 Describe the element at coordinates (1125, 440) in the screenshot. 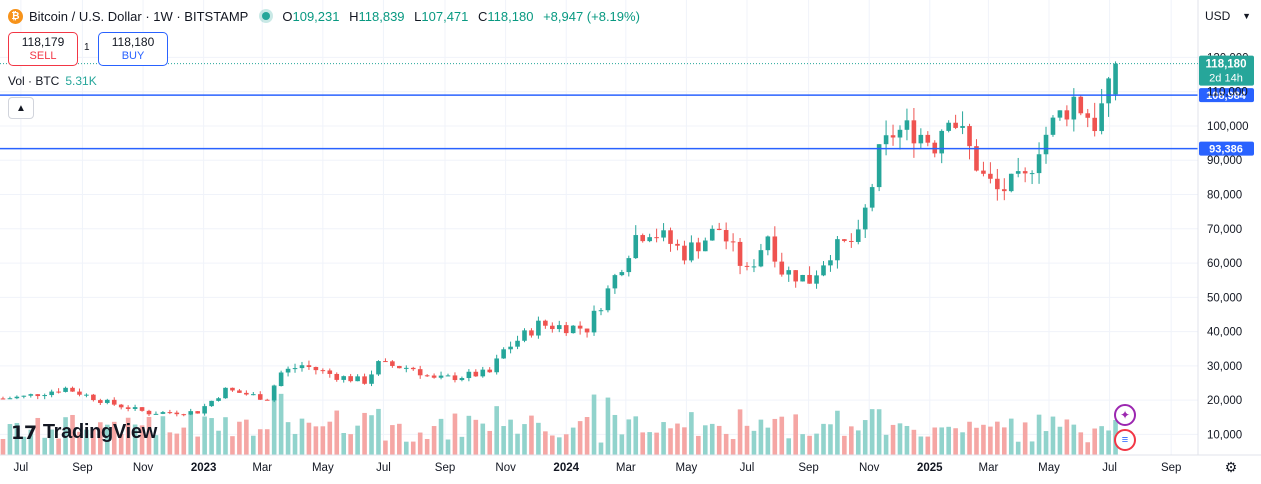

I see `us-flag-icon: ≡` at that location.